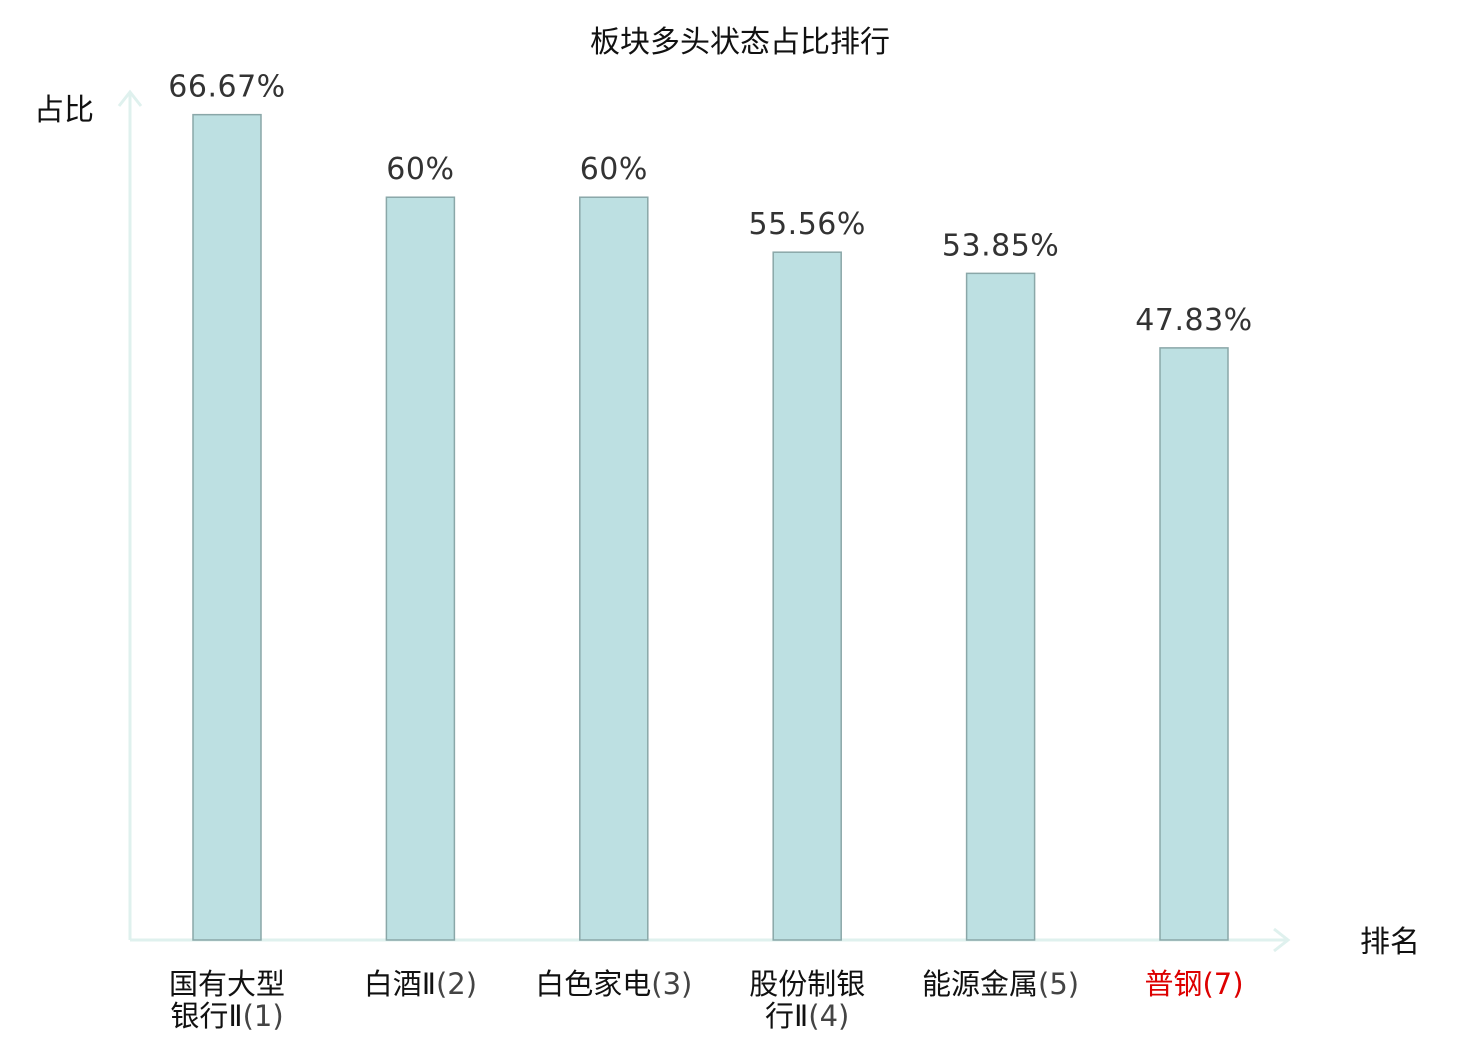 This screenshot has height=1040, width=1480. I want to click on category-label-5: 能源金属(5), so click(1000, 984).